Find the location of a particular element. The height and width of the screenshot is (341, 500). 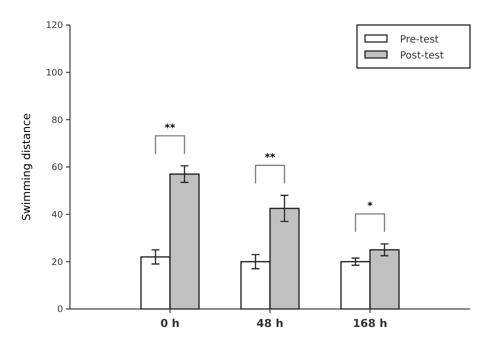

annotation: * is located at coordinates (370, 206).